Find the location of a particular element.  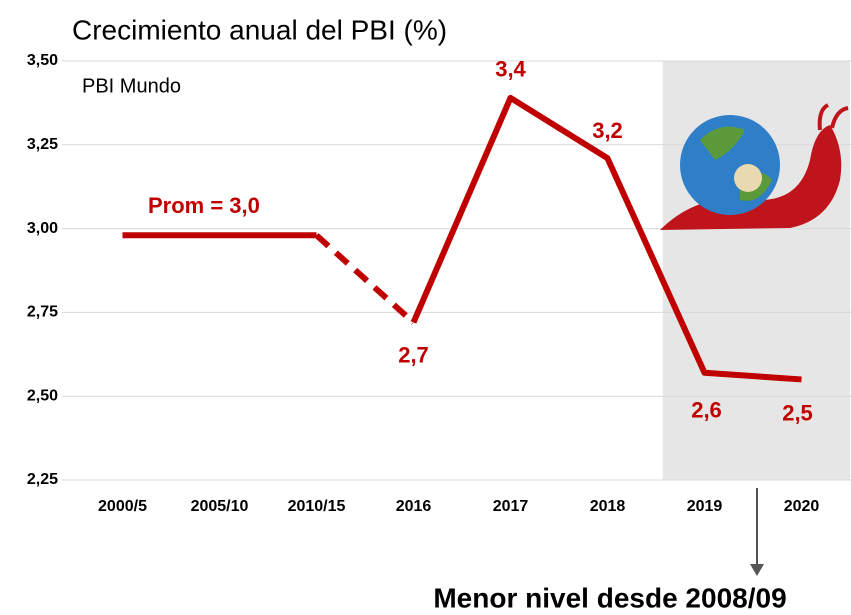

data-label: 2,7 is located at coordinates (413, 354).